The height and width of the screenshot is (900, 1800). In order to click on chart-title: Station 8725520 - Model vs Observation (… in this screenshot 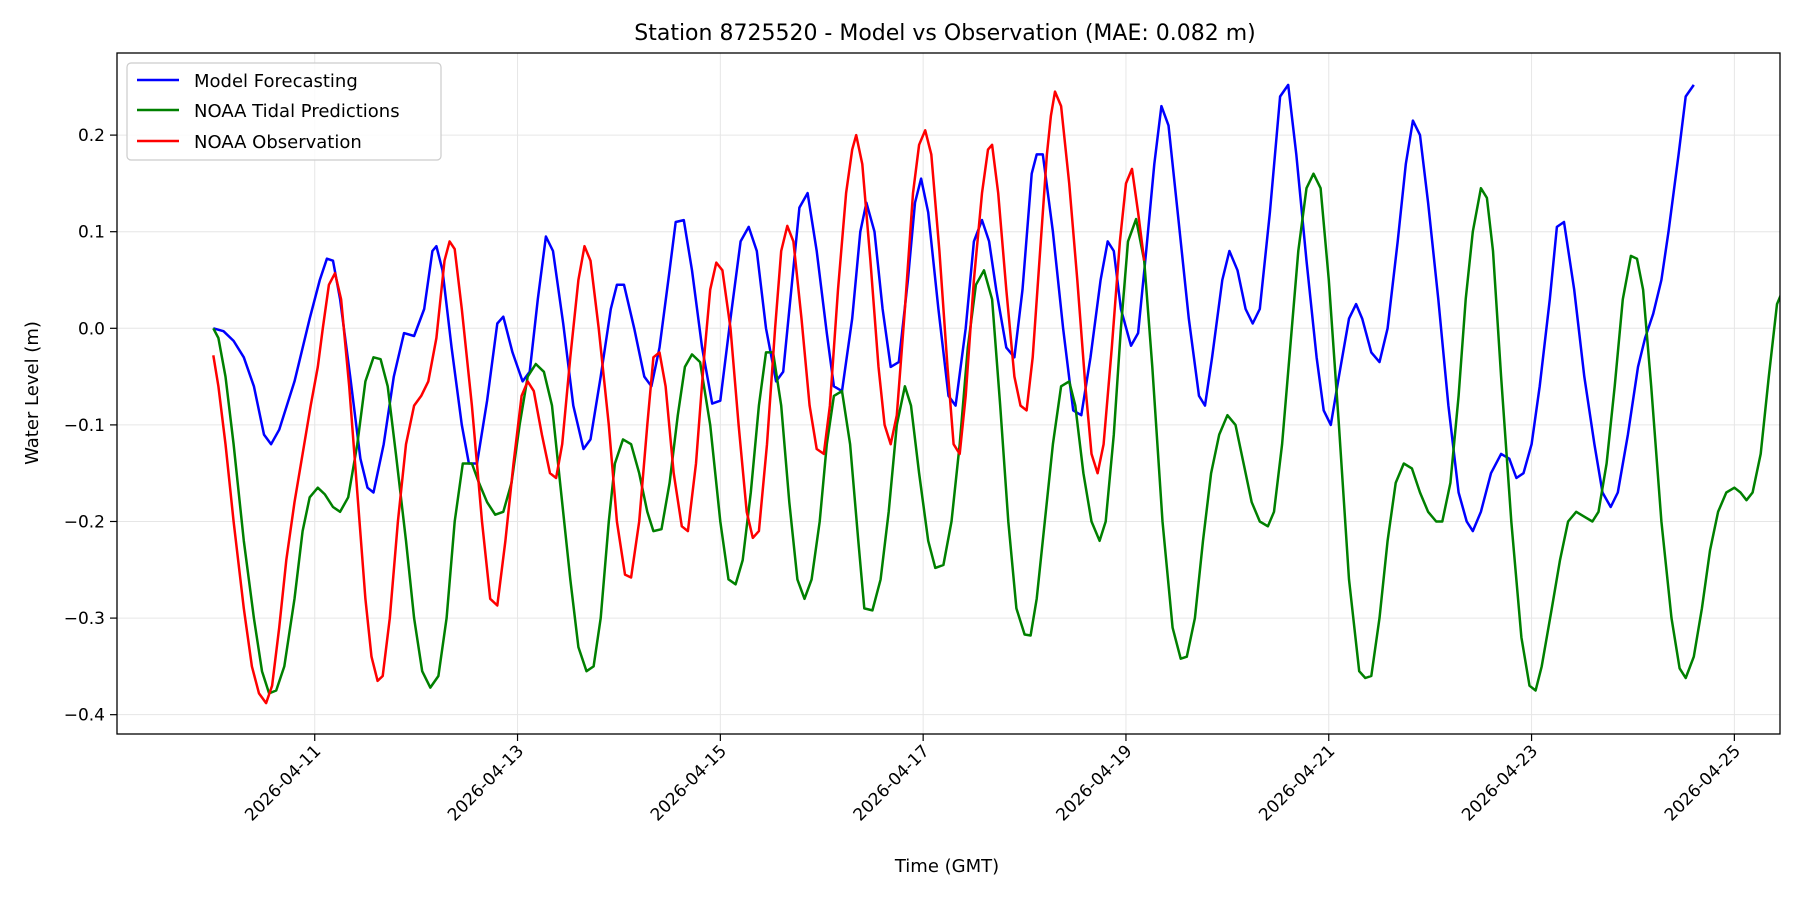, I will do `click(945, 33)`.